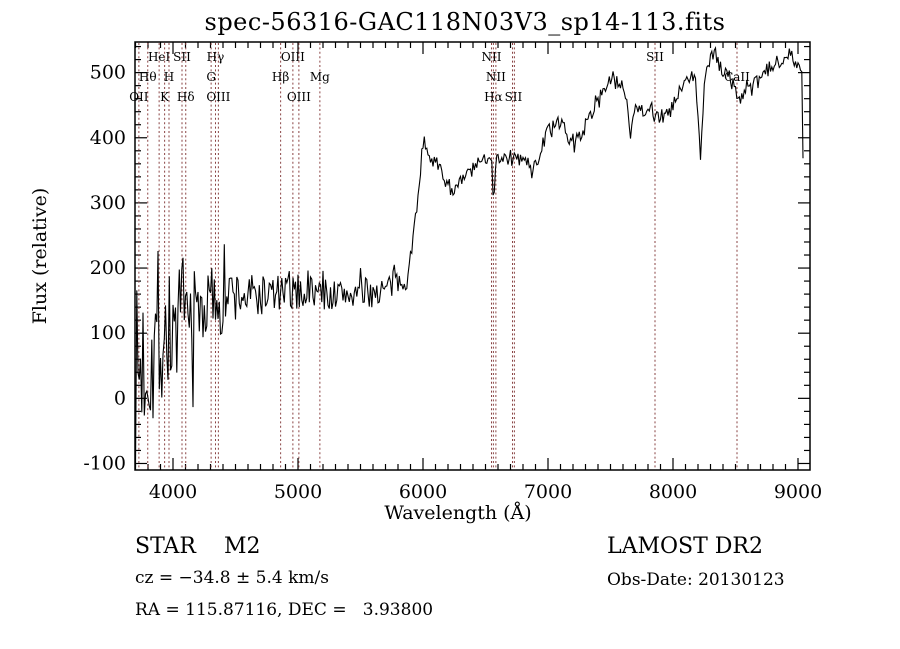 The image size is (900, 649). What do you see at coordinates (108, 73) in the screenshot?
I see `y-tick-label: 500` at bounding box center [108, 73].